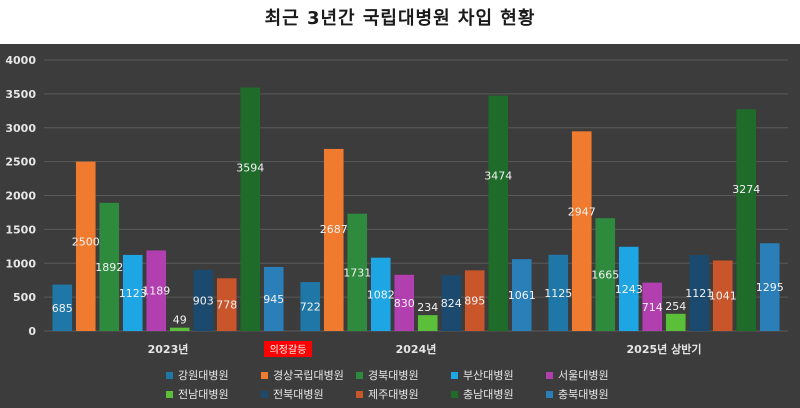 The height and width of the screenshot is (408, 800). Describe the element at coordinates (20, 162) in the screenshot. I see `y-tick-label: 2500` at that location.